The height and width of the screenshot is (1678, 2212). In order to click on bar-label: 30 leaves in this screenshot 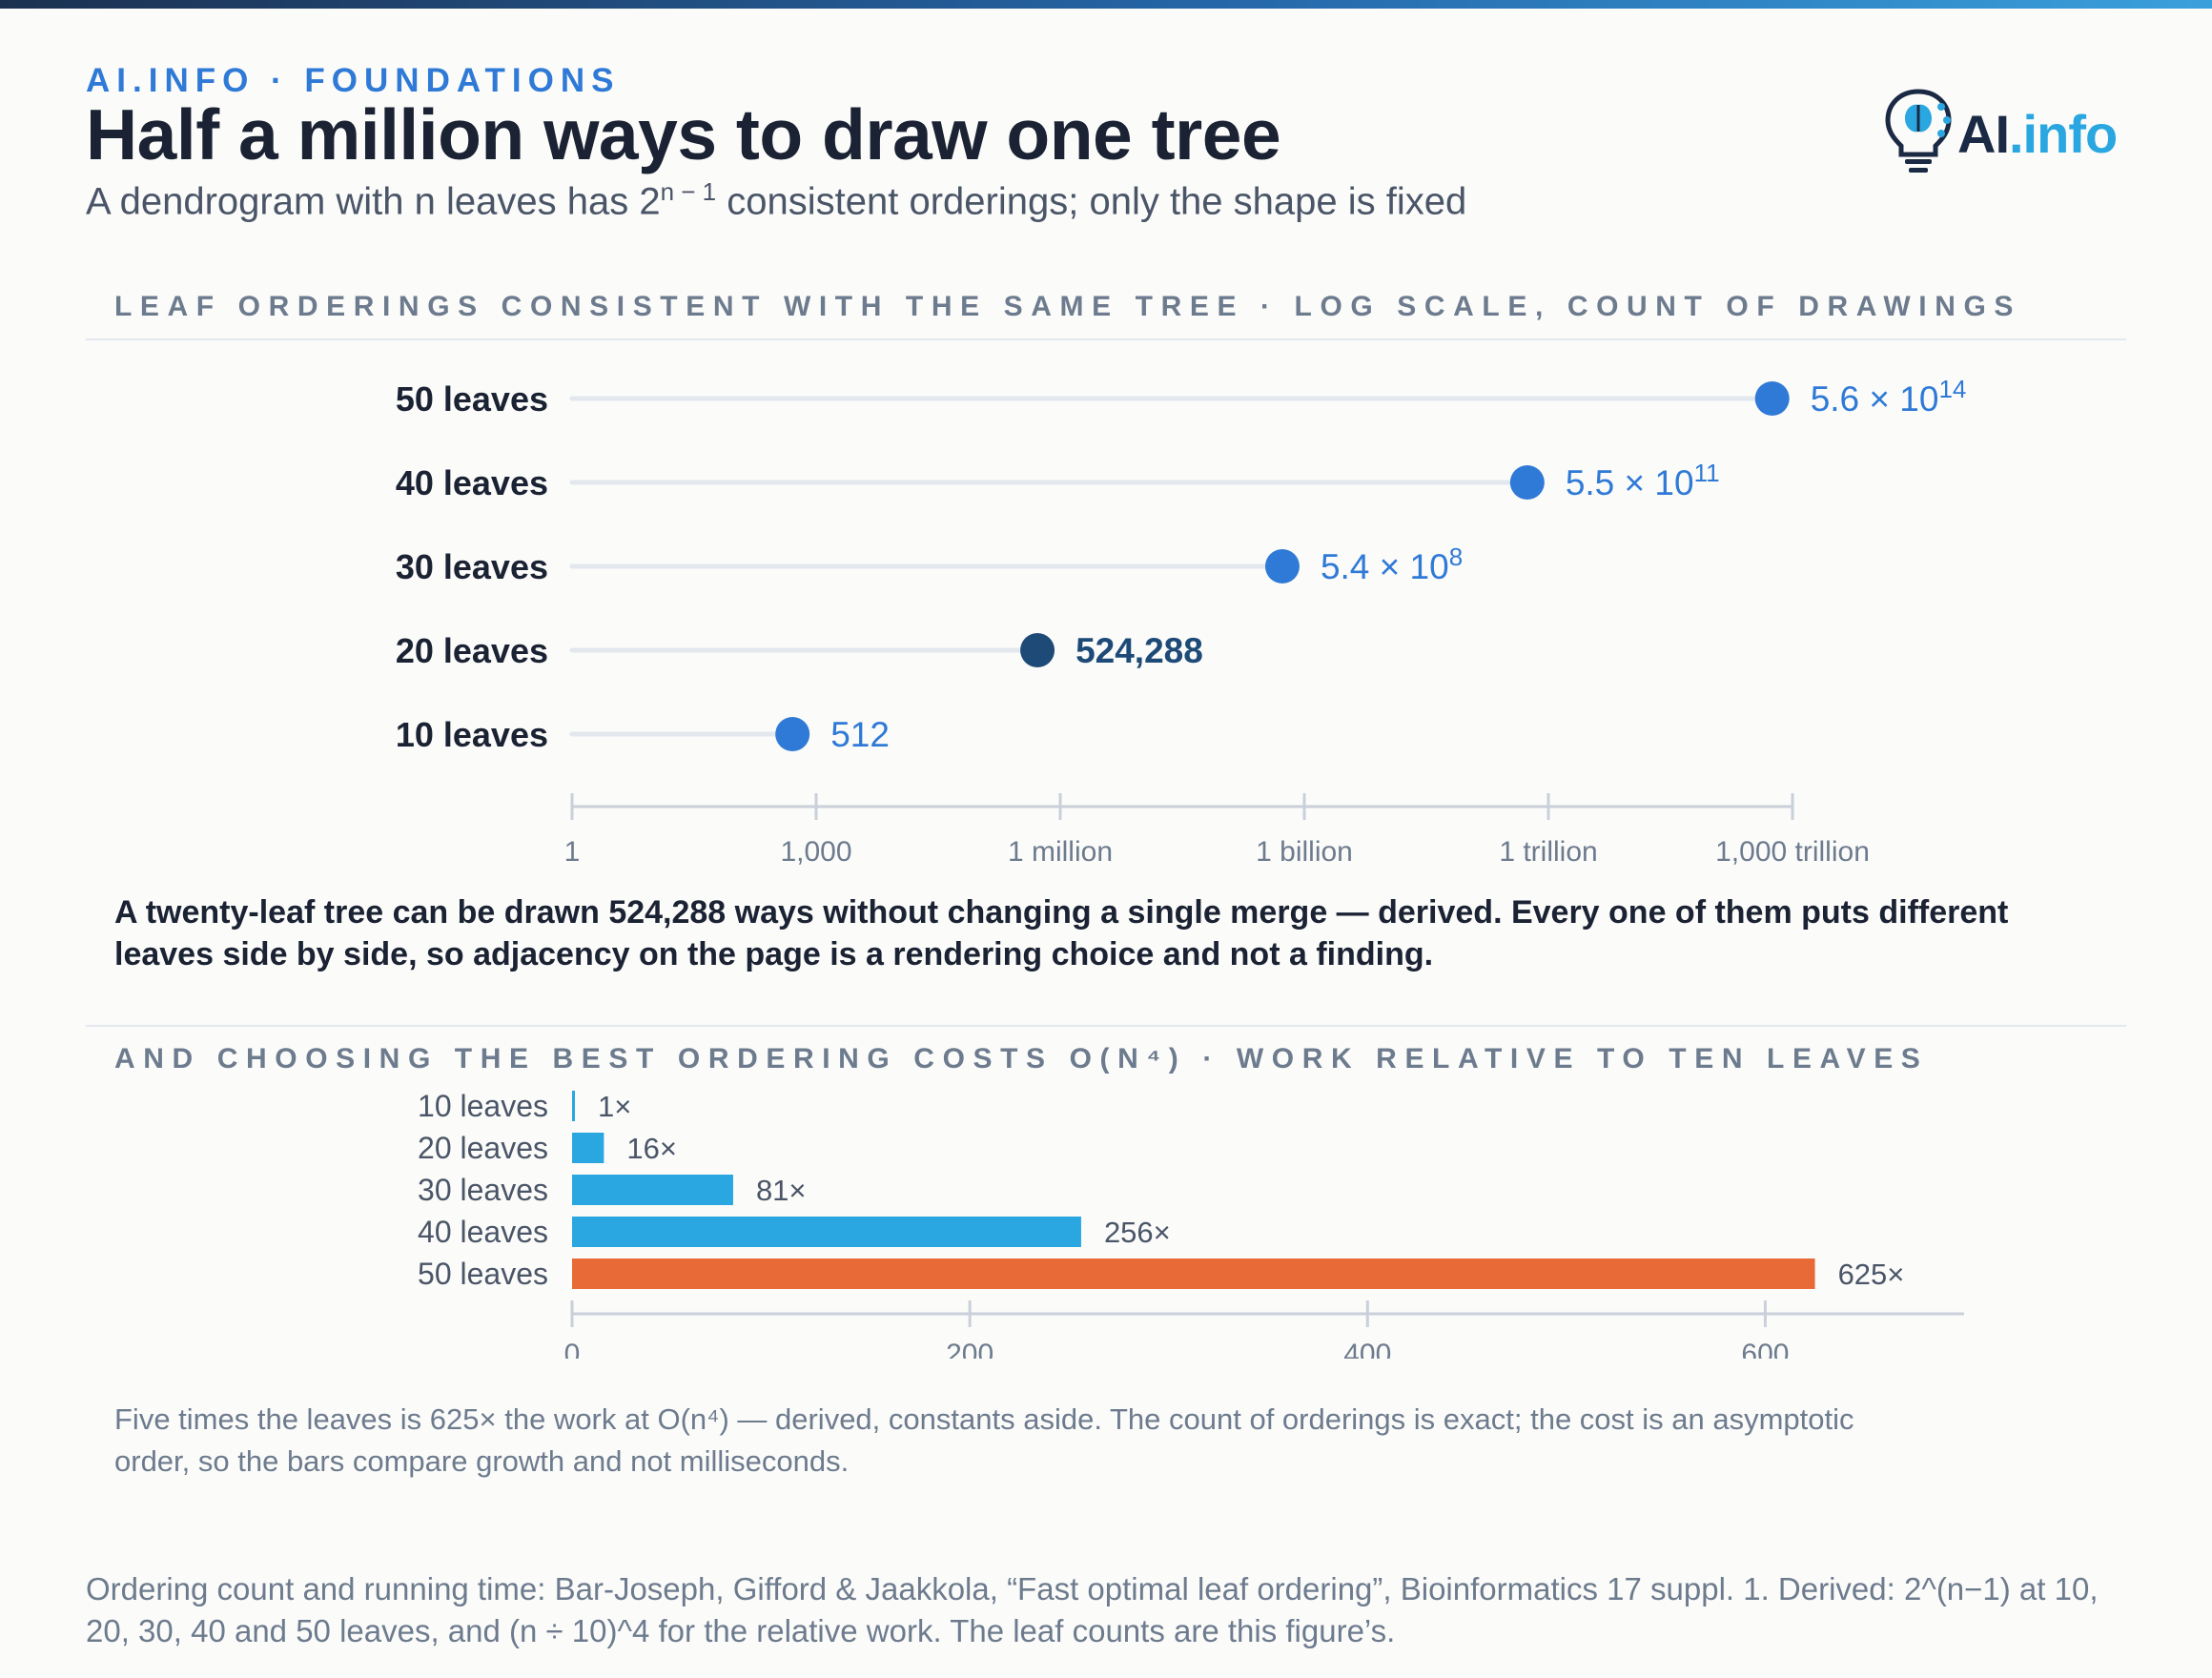, I will do `click(483, 1190)`.